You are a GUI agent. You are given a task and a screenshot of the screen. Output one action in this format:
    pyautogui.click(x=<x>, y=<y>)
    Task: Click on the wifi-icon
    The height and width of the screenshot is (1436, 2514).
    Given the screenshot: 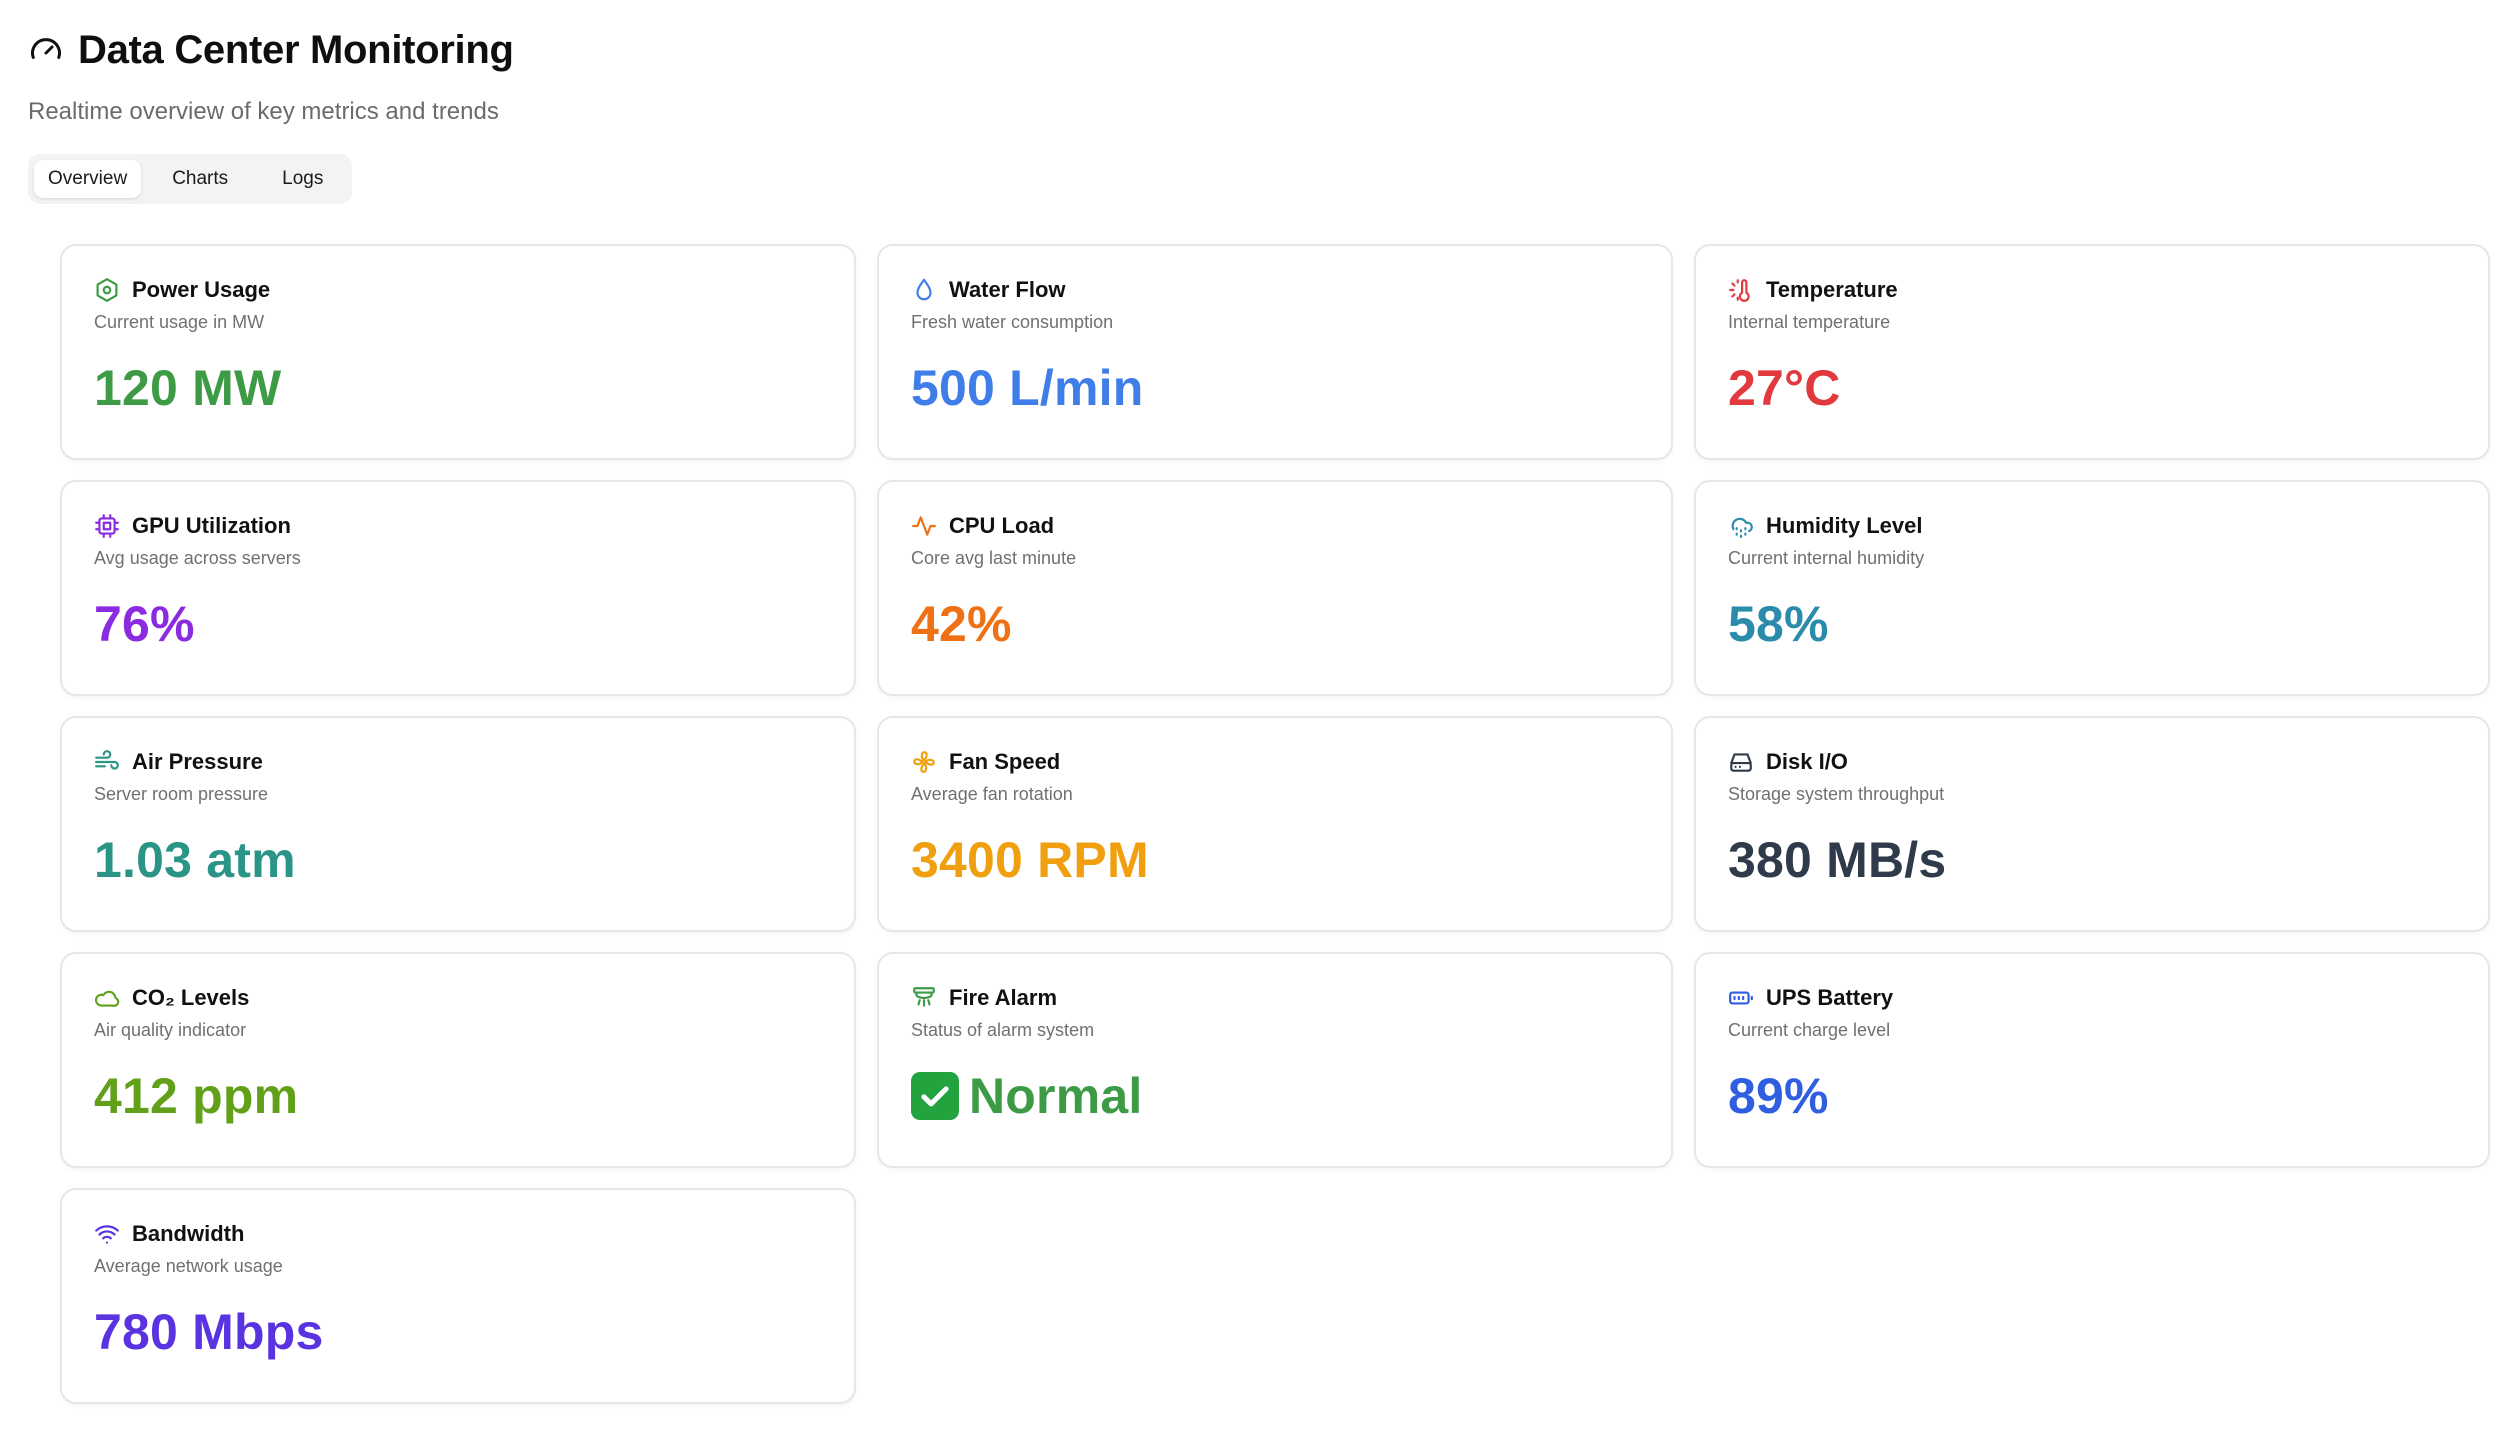 What is the action you would take?
    pyautogui.click(x=107, y=1234)
    